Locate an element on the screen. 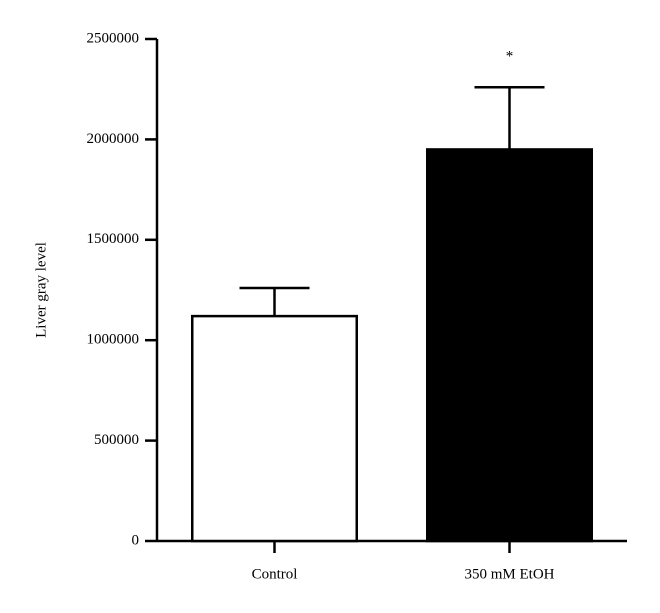 This screenshot has height=613, width=660. x-tick-label: Control is located at coordinates (275, 574).